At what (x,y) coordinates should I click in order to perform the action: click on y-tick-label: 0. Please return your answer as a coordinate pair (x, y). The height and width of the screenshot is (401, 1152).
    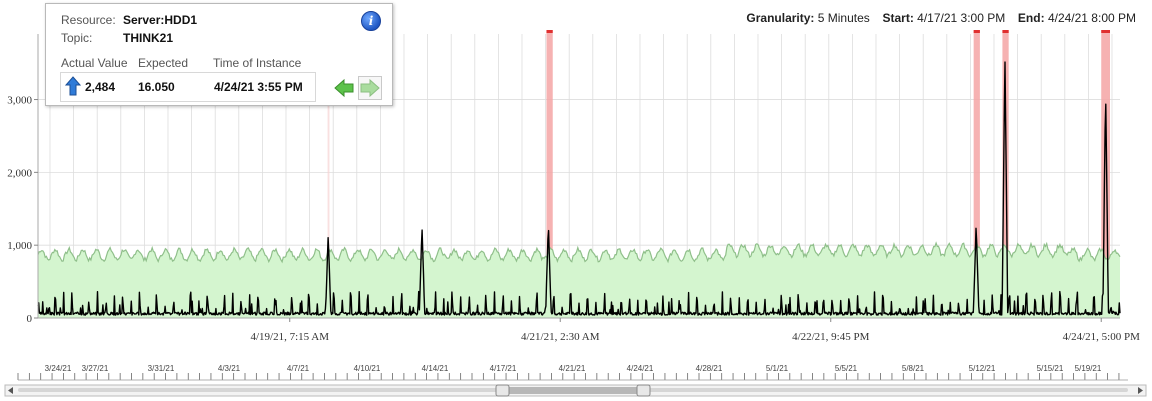
    Looking at the image, I should click on (30, 319).